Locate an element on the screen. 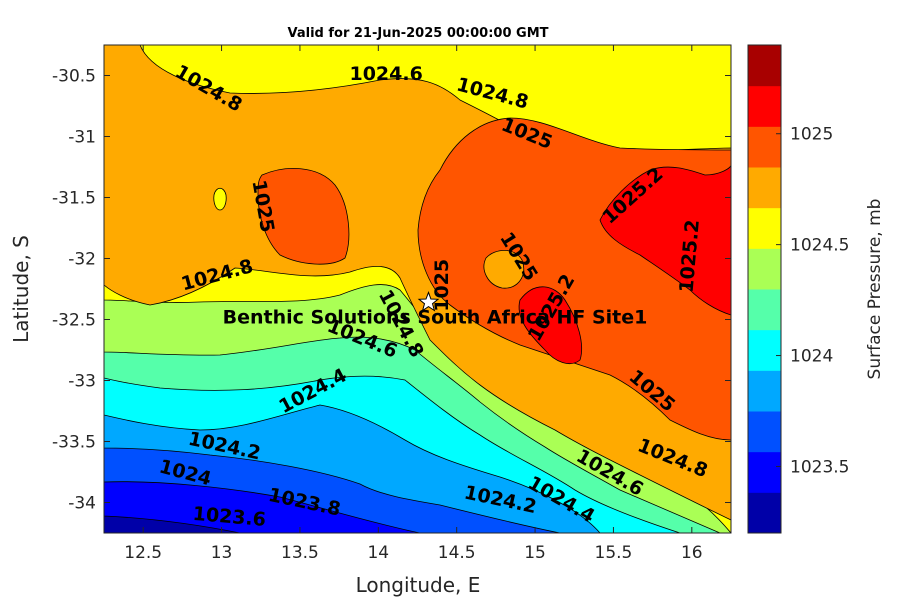 The width and height of the screenshot is (900, 600). site-star-icon is located at coordinates (428, 301).